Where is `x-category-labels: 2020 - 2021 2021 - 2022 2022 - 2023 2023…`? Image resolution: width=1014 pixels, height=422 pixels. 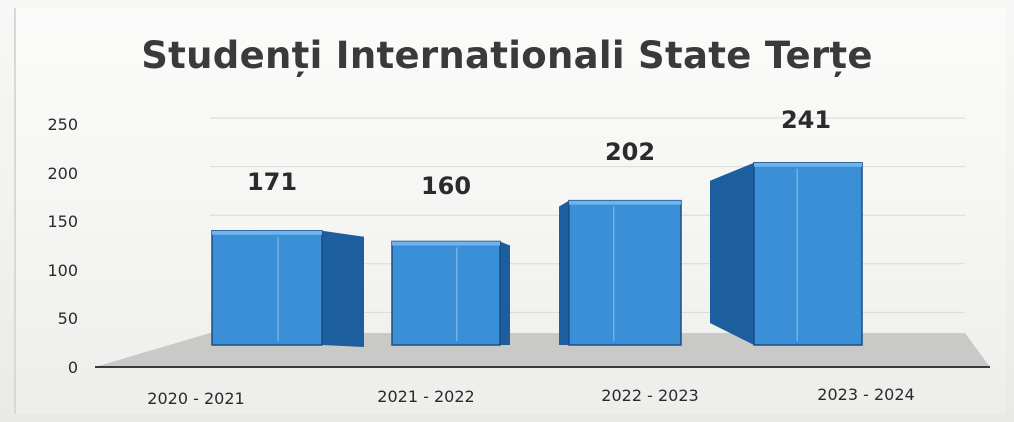 x-category-labels: 2020 - 2021 2021 - 2022 2022 - 2023 2023… is located at coordinates (530, 396).